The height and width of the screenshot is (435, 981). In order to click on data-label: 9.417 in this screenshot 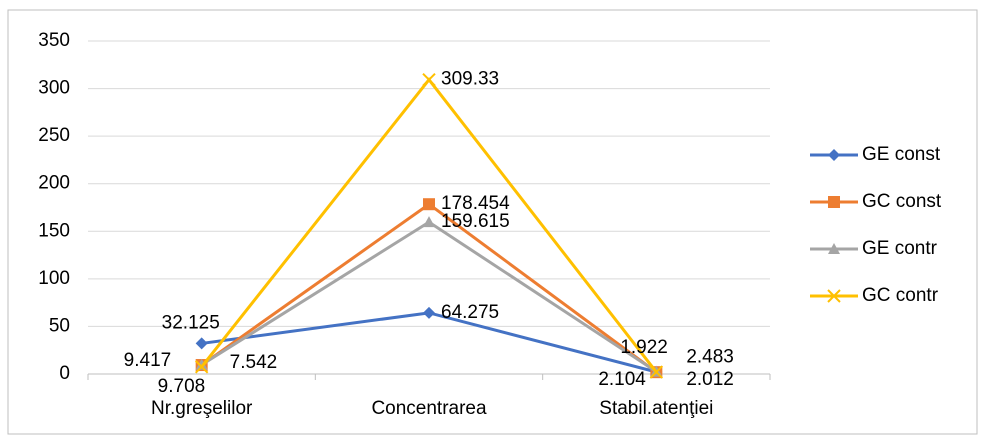, I will do `click(148, 360)`.